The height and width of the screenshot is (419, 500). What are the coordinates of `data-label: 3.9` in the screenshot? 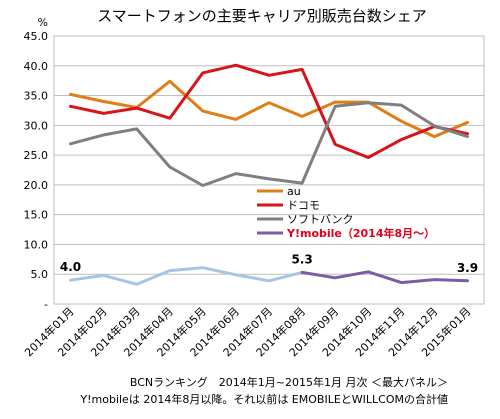 It's located at (467, 268).